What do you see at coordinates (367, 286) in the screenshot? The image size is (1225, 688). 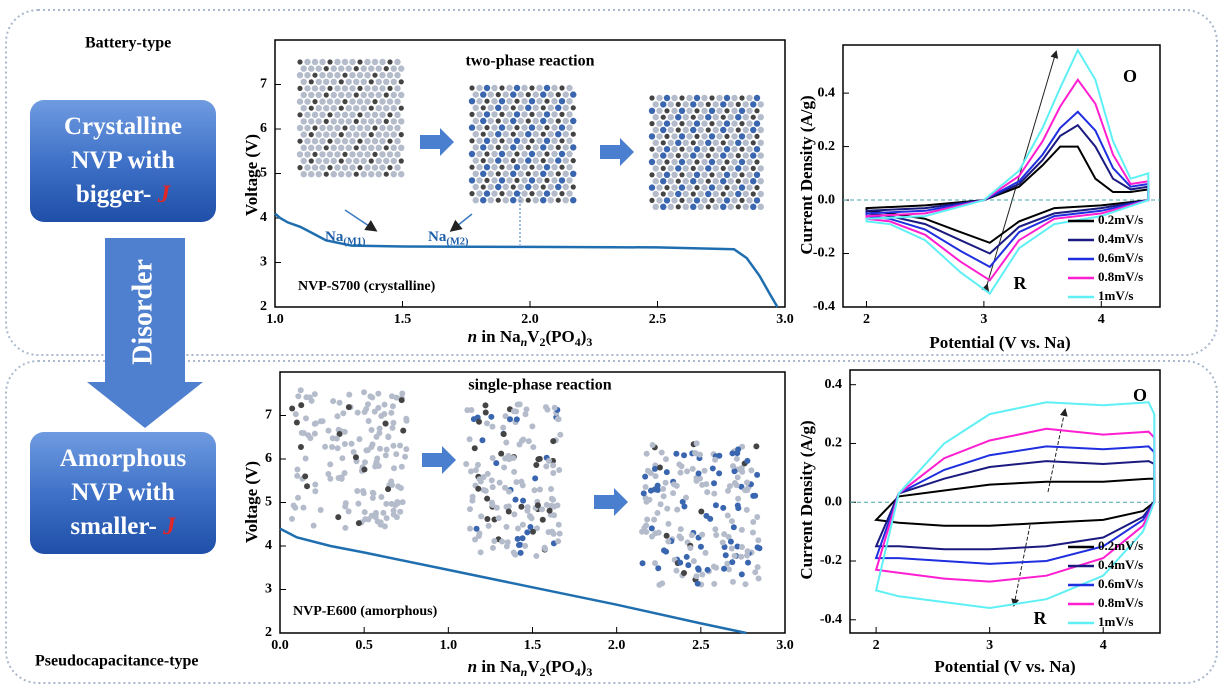 I see `annotation: NVP-S700 (crystalline)` at bounding box center [367, 286].